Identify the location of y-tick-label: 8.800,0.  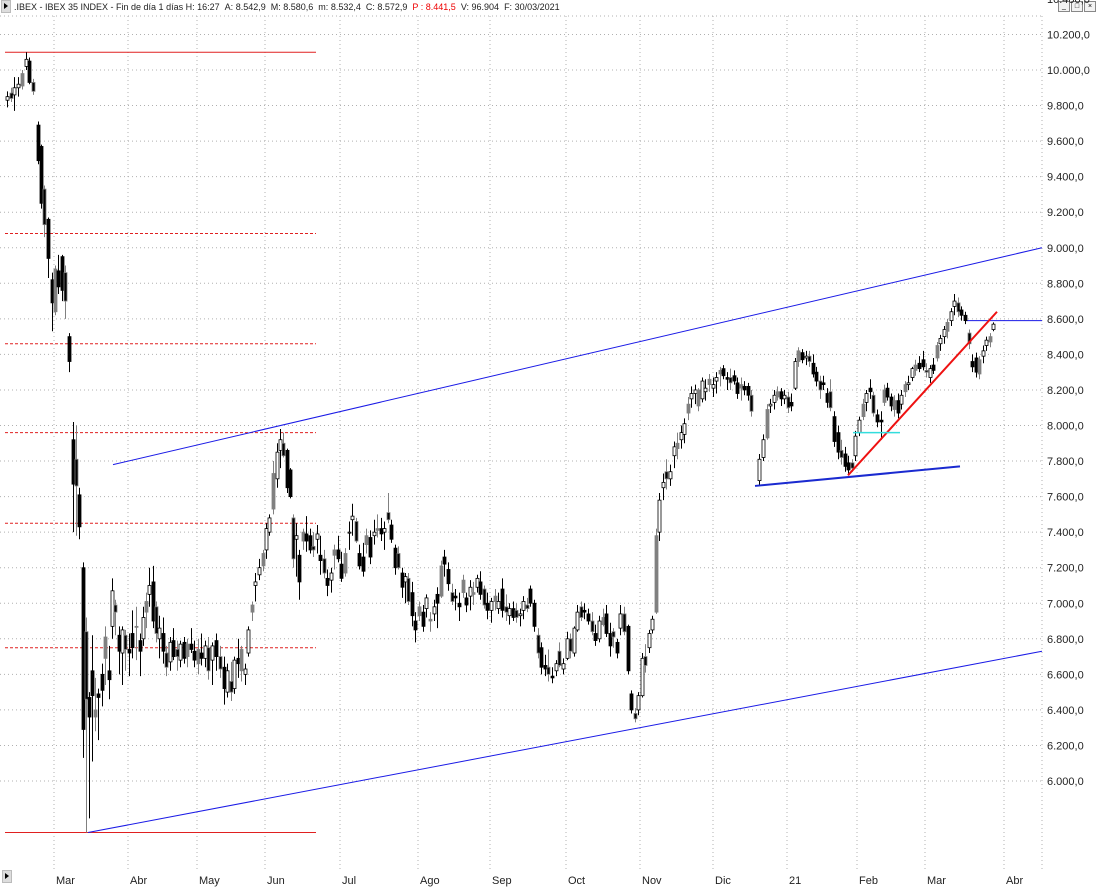
(1065, 284).